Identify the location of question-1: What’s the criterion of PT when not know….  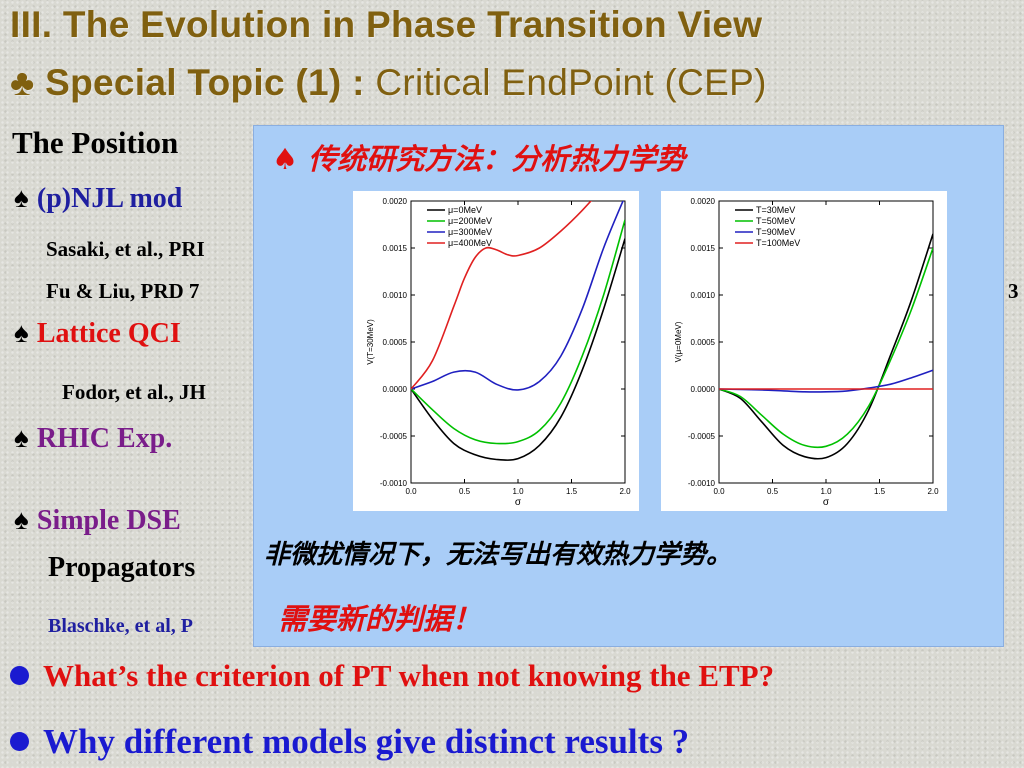
(392, 676).